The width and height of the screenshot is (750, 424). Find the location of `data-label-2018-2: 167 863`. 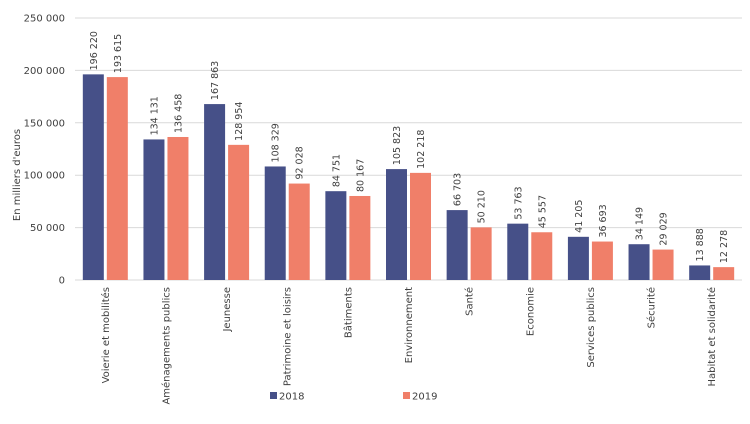

data-label-2018-2: 167 863 is located at coordinates (215, 80).